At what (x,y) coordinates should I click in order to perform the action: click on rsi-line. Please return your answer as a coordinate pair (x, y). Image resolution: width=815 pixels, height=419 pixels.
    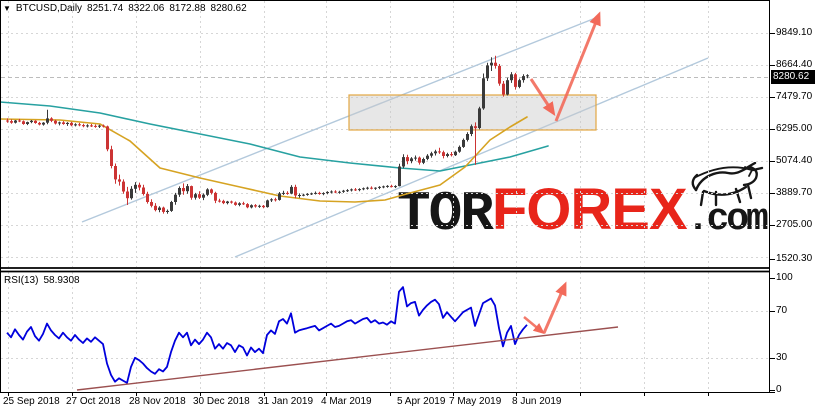
    Looking at the image, I should click on (267, 335).